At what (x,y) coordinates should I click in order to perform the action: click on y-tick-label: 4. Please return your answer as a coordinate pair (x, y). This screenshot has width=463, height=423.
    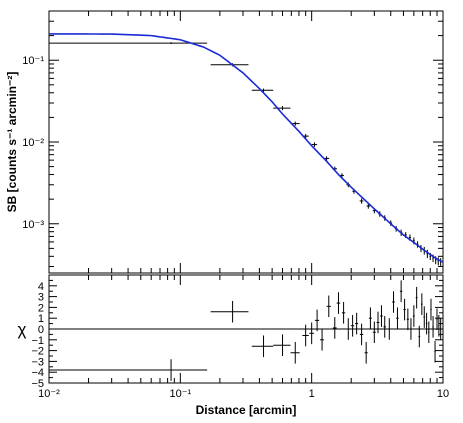
    Looking at the image, I should click on (41, 287).